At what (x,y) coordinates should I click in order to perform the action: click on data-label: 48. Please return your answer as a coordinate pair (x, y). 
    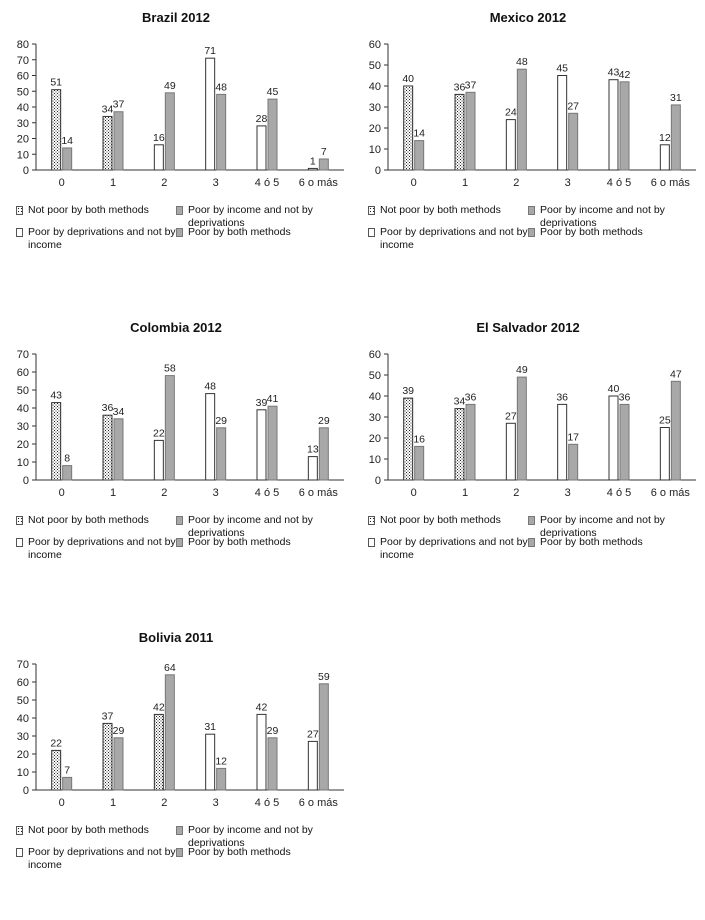
    Looking at the image, I should click on (210, 387).